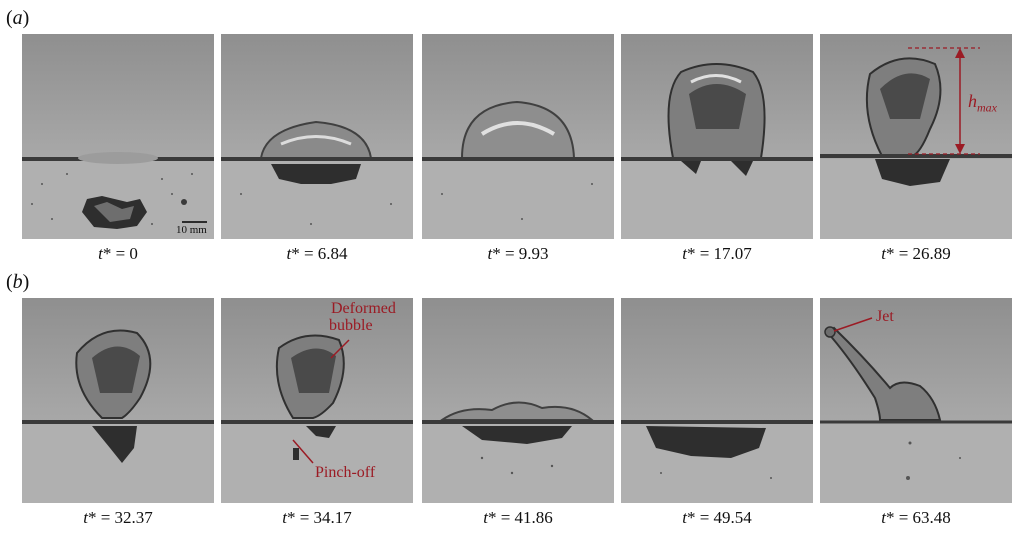  I want to click on photo-frame-a4, so click(717, 136).